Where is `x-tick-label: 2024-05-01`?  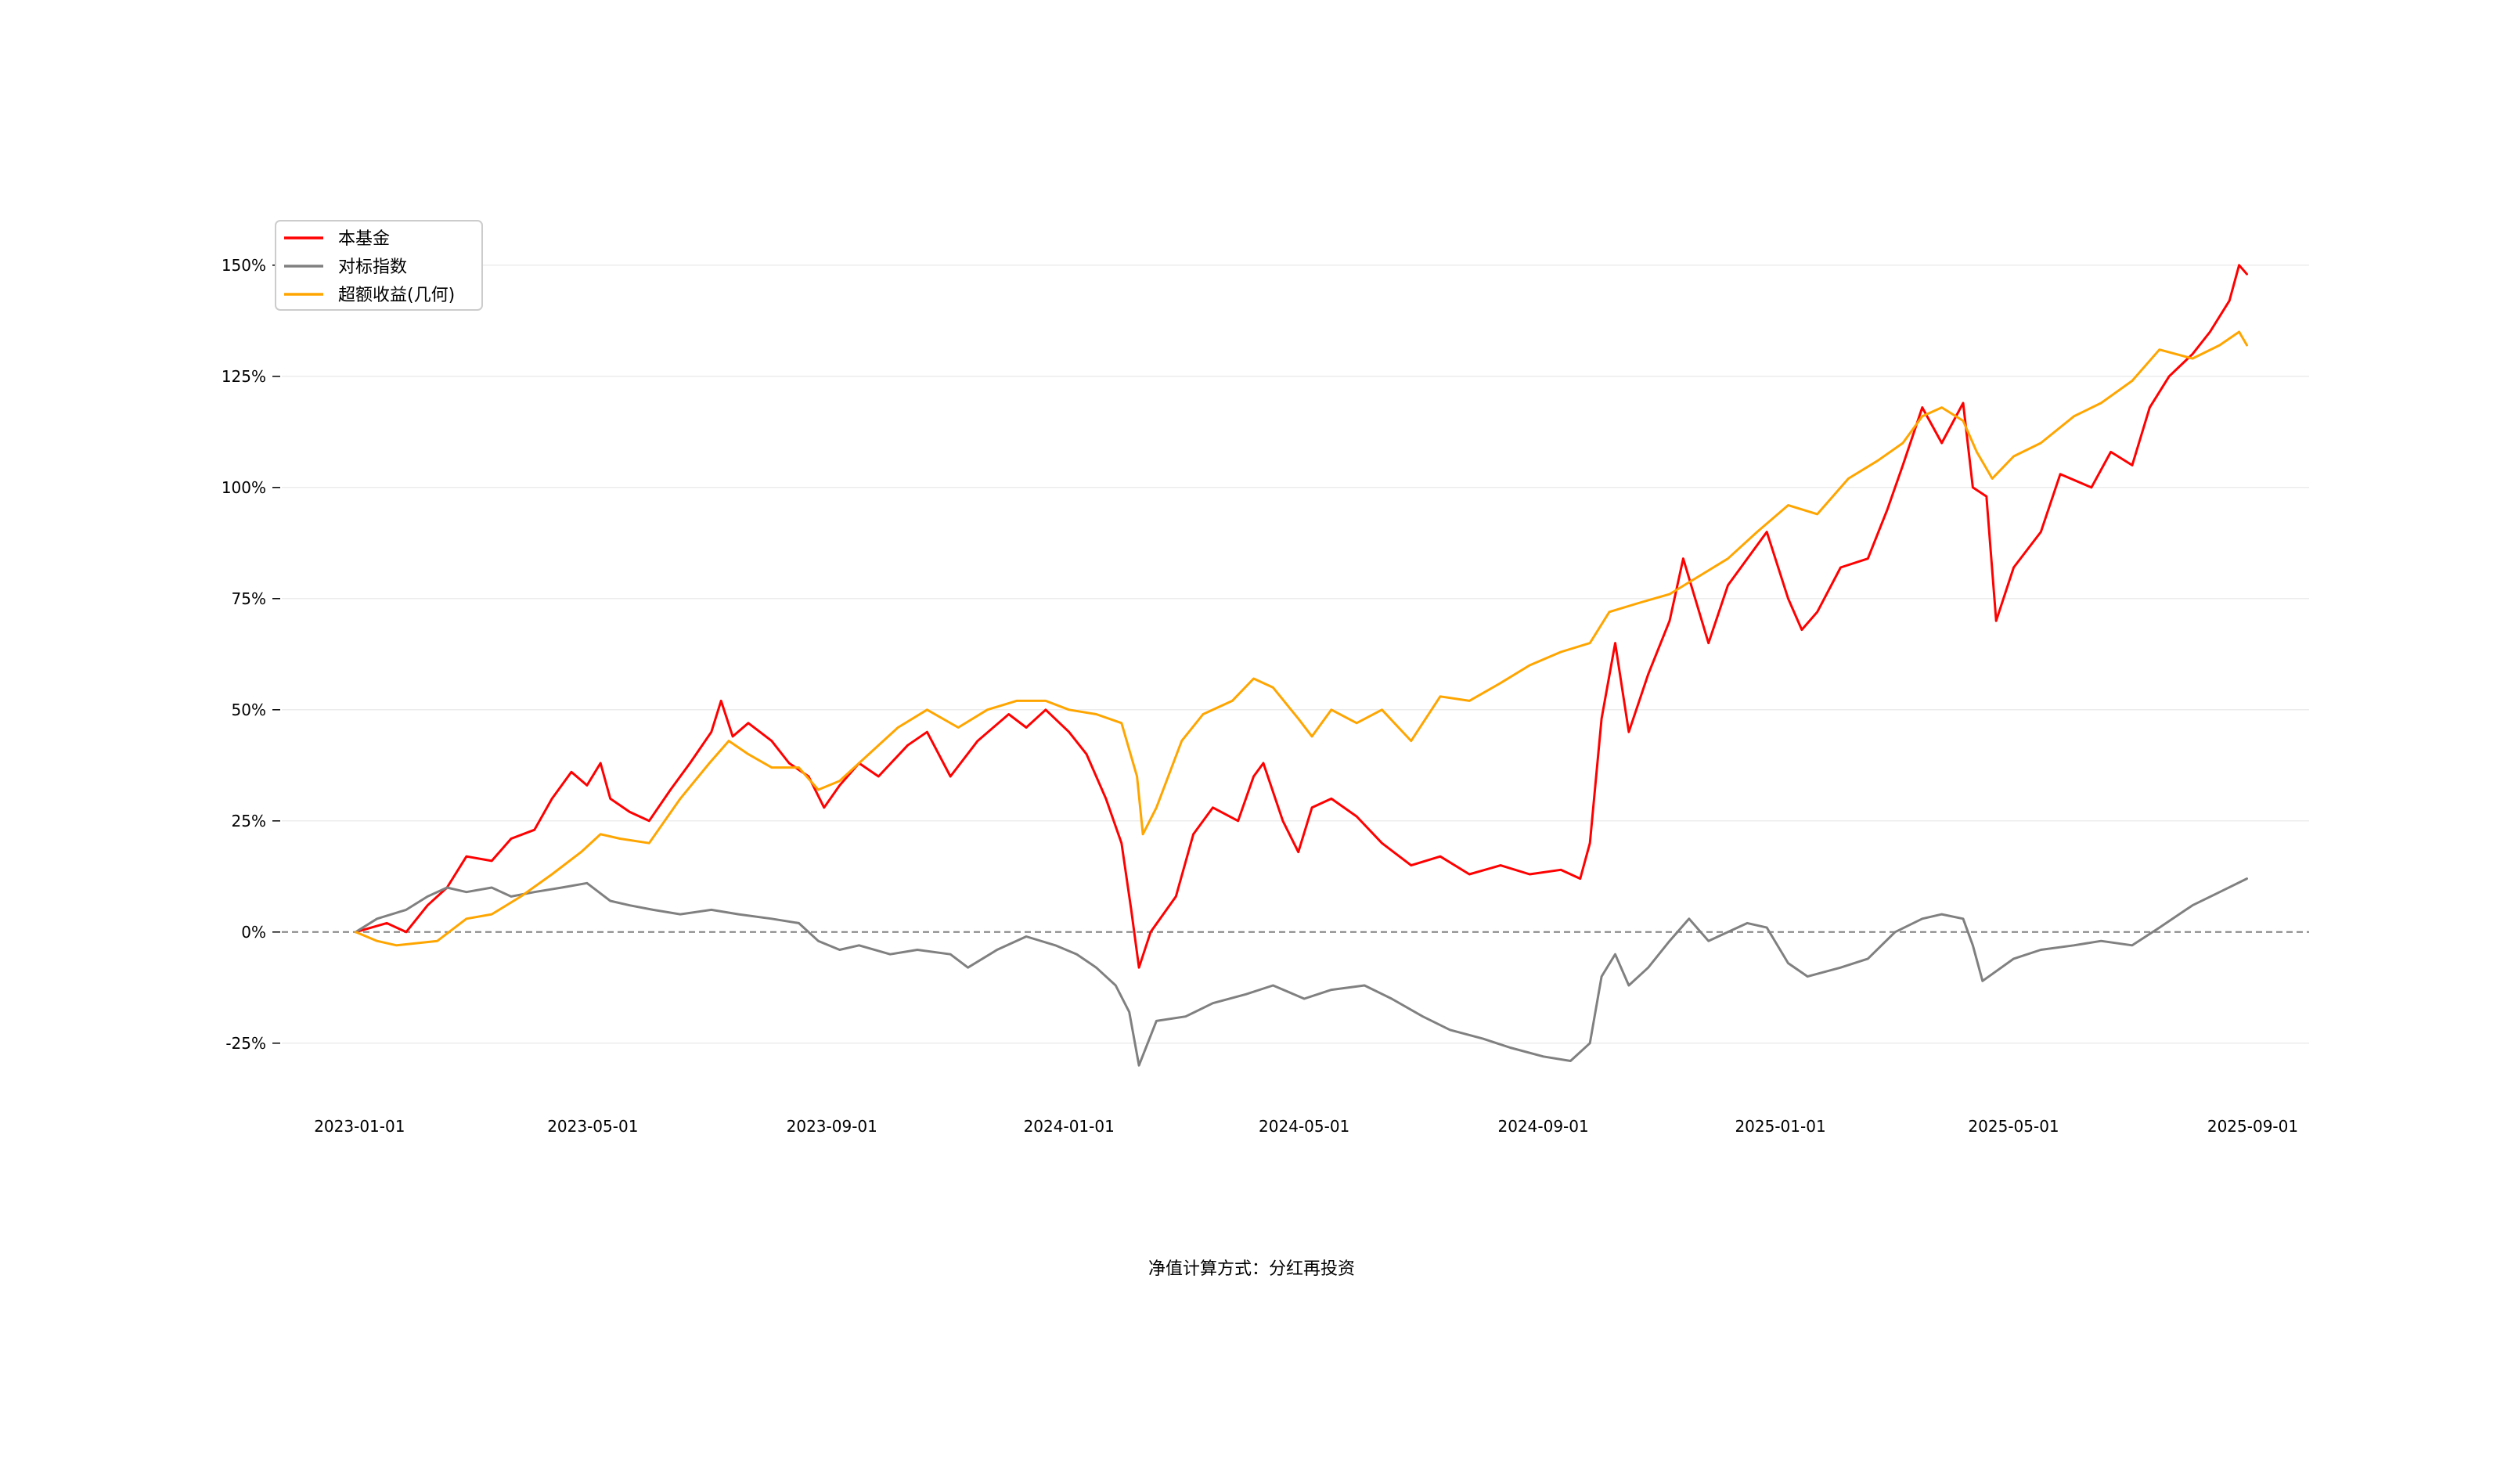
x-tick-label: 2024-05-01 is located at coordinates (1304, 1126).